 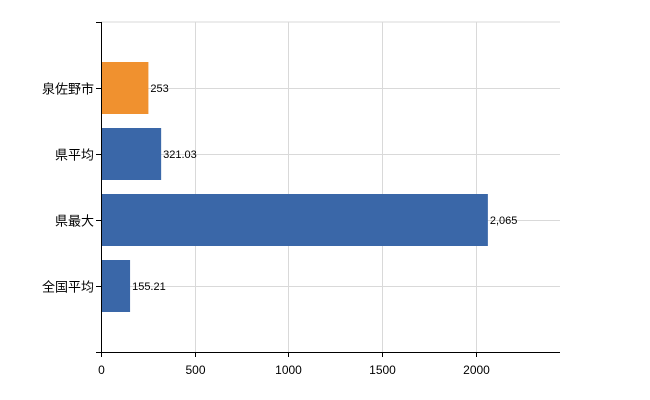 I want to click on x-tick-label-0: 0, so click(x=101, y=370).